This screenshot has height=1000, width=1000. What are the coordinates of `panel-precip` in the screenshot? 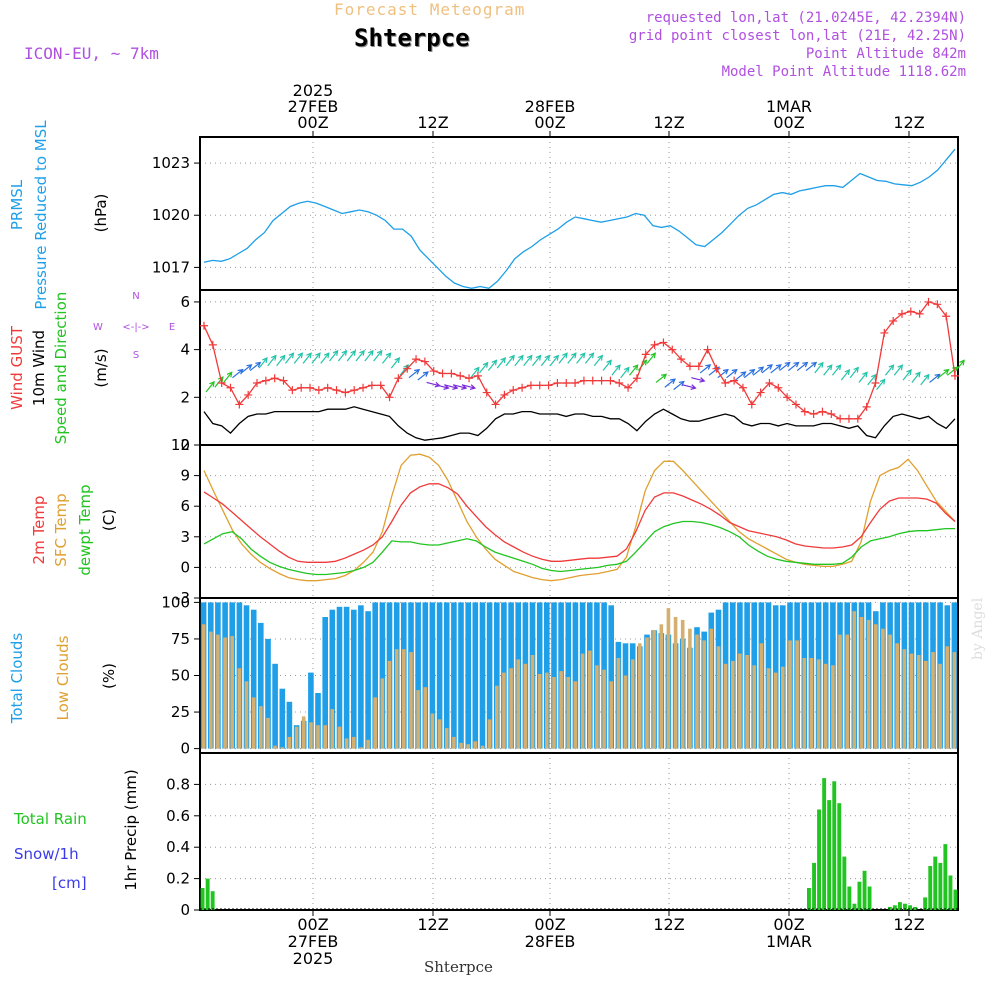 It's located at (576, 831).